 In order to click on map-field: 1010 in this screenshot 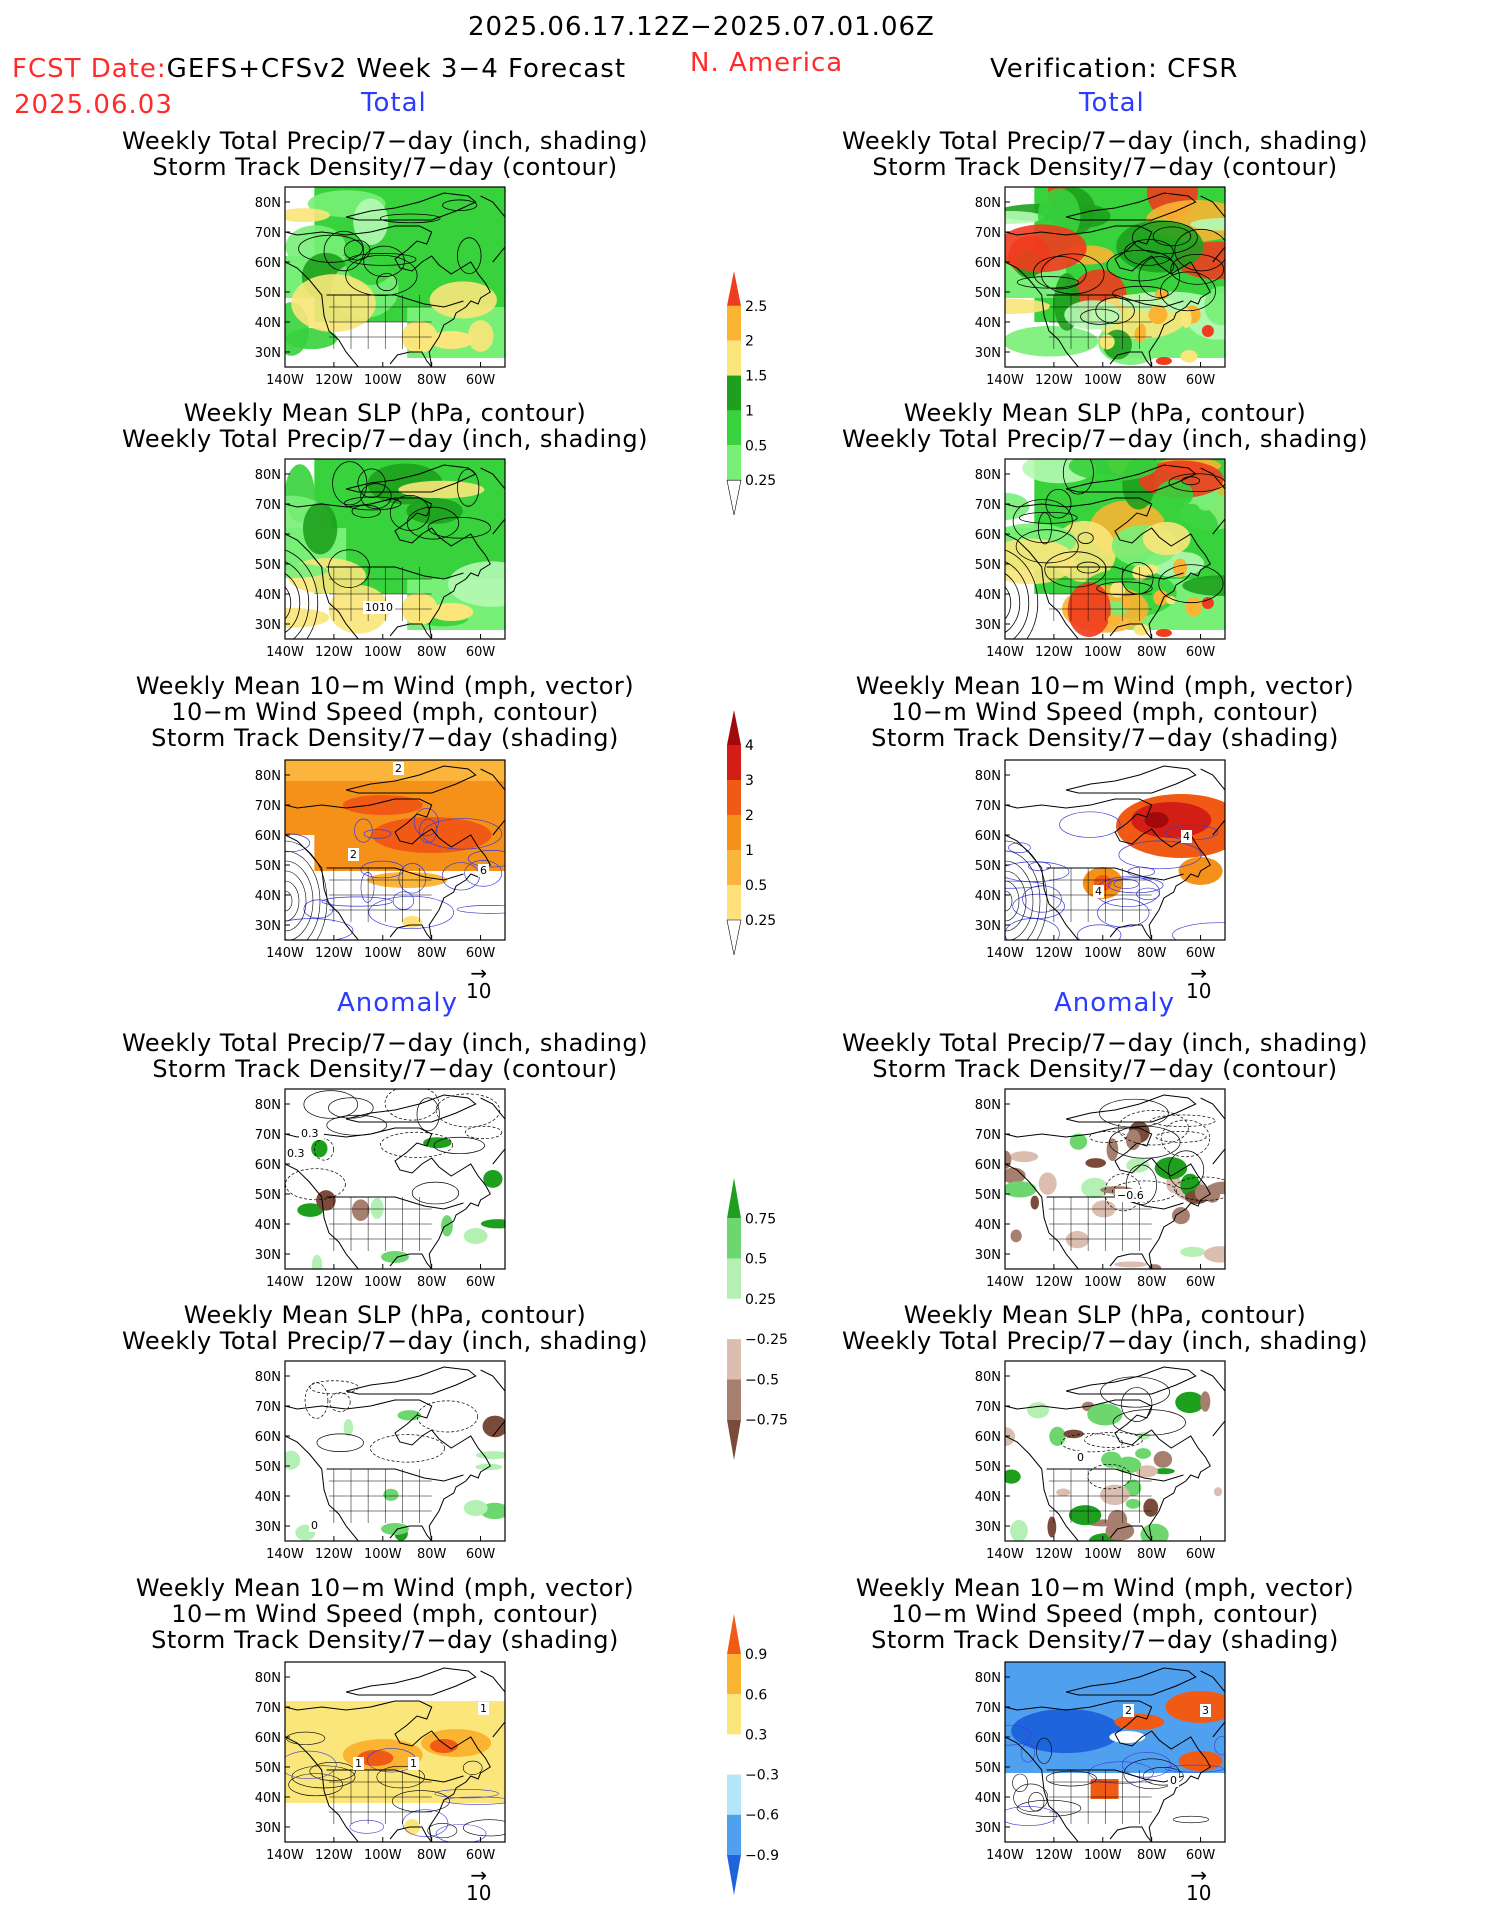, I will do `click(395, 549)`.